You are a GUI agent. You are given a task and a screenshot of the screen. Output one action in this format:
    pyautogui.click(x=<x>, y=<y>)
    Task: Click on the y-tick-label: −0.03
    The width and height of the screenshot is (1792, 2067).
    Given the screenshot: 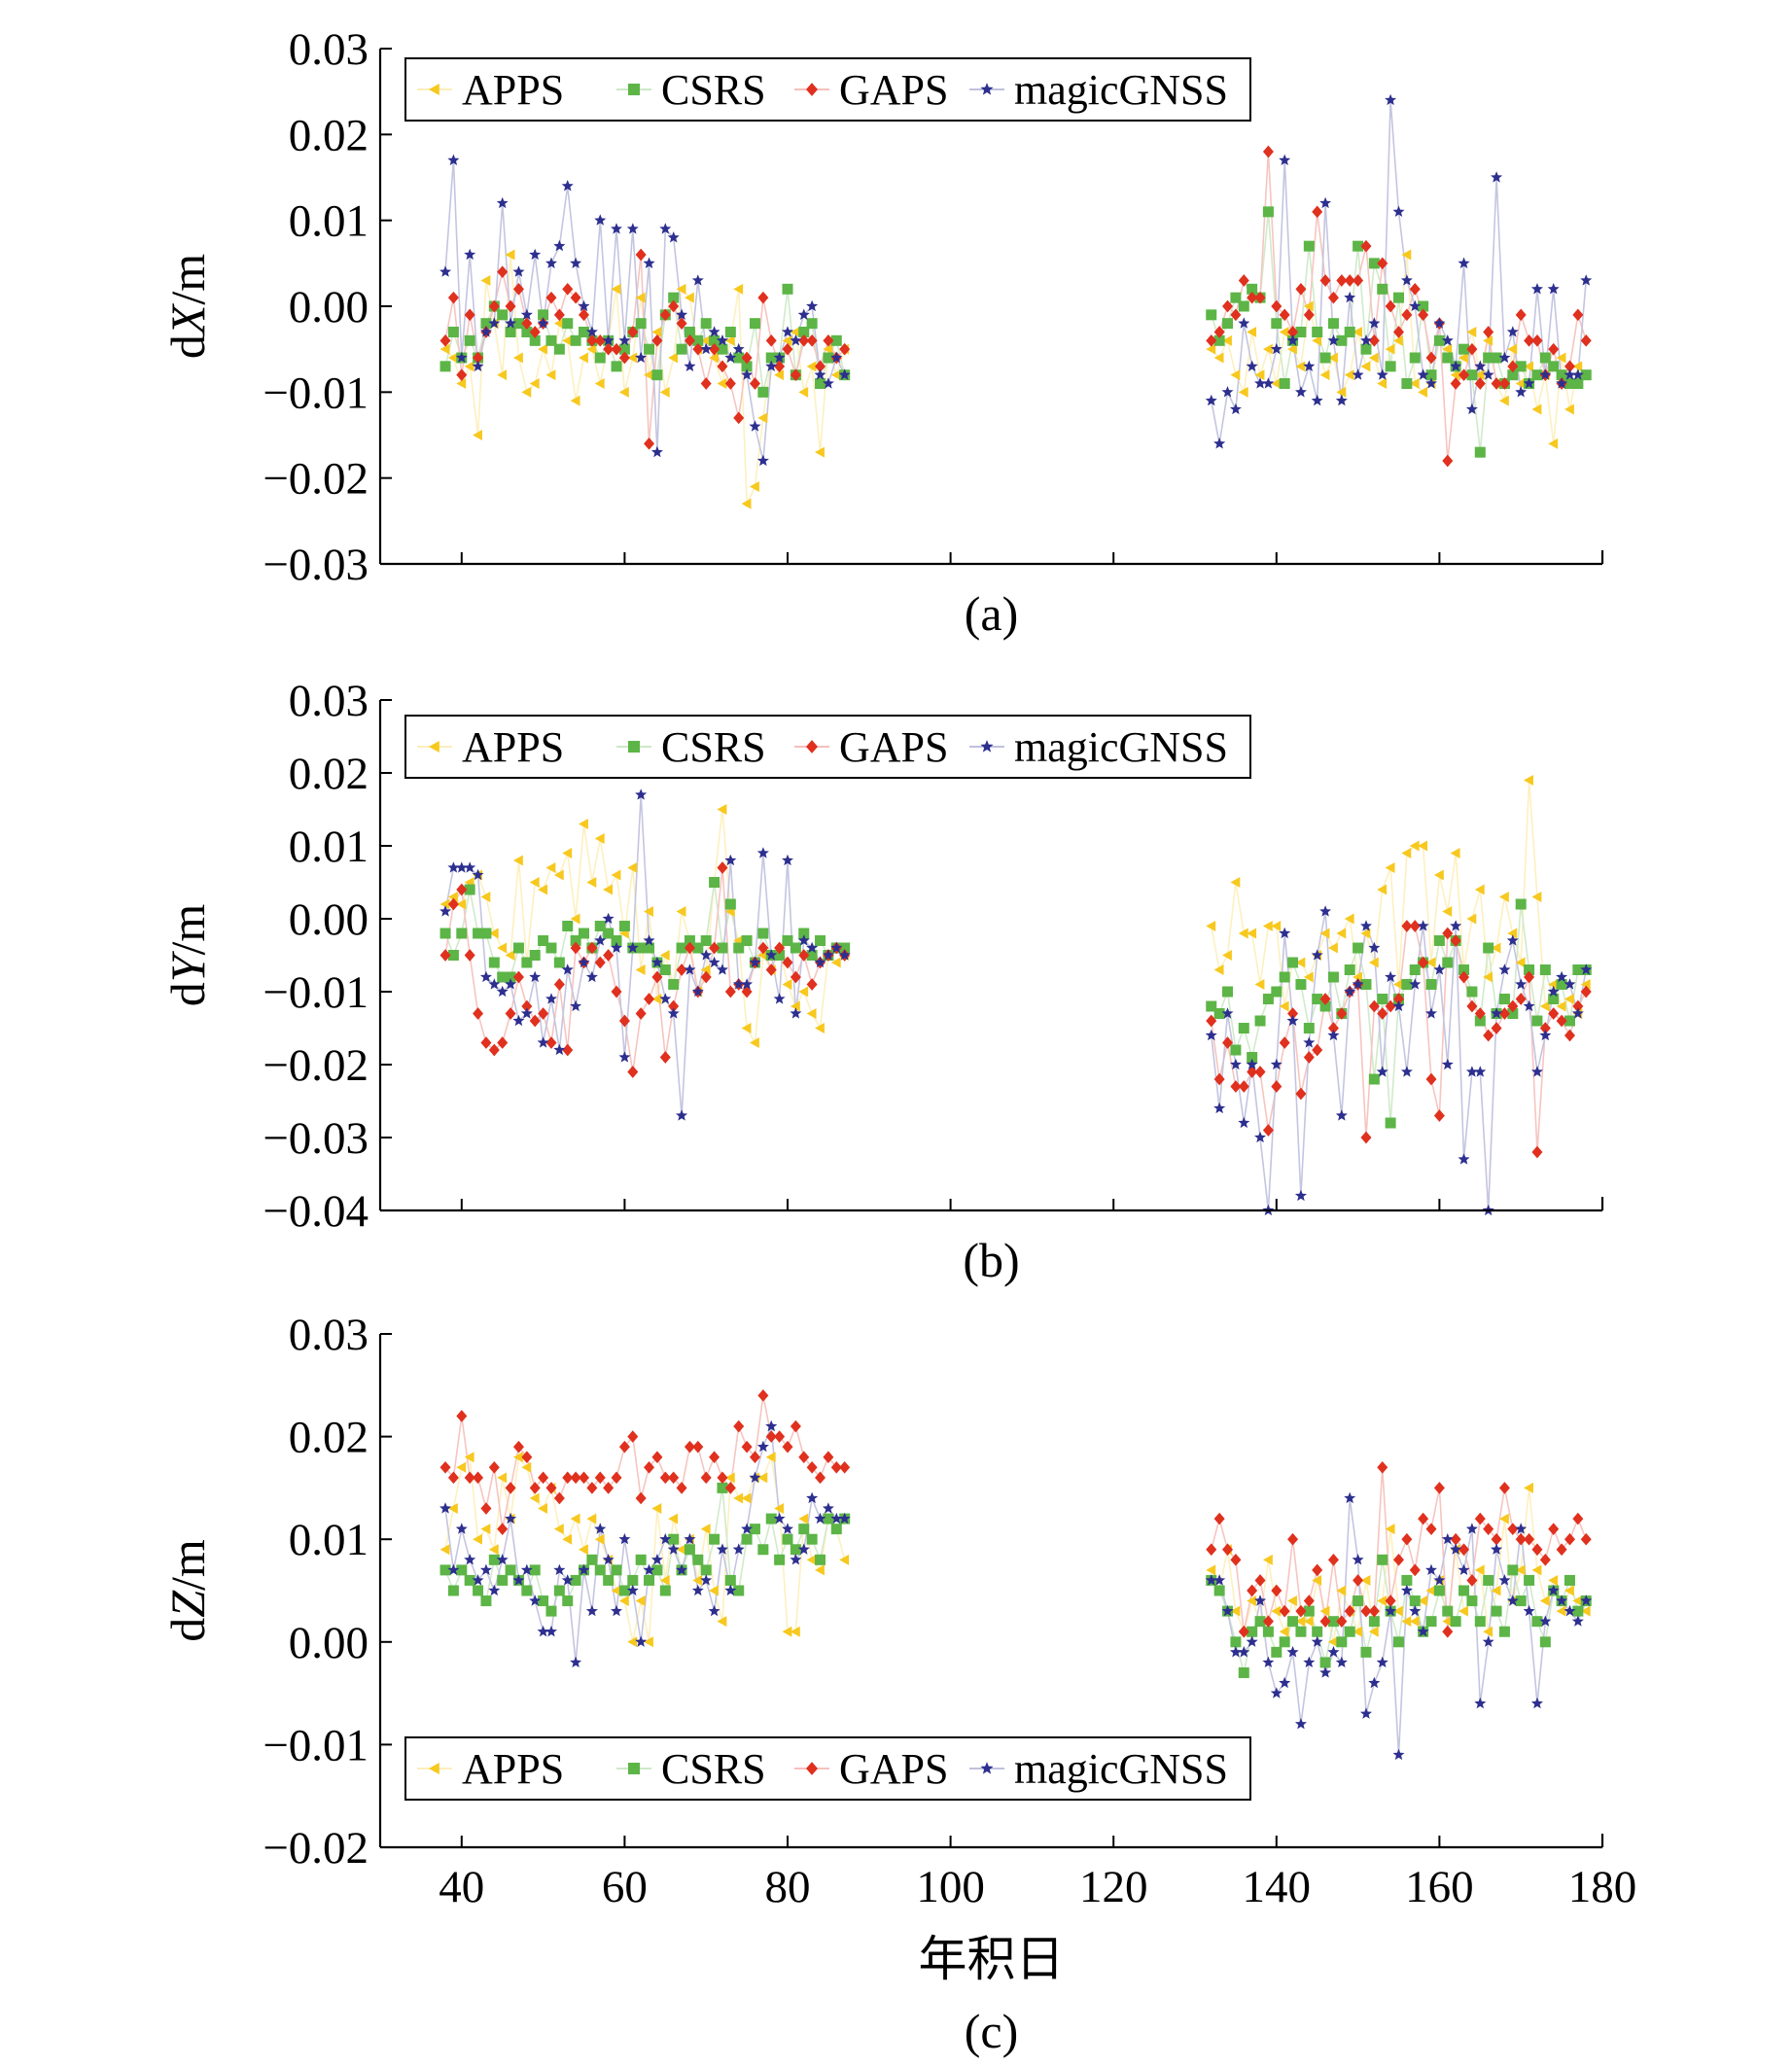 What is the action you would take?
    pyautogui.click(x=316, y=565)
    